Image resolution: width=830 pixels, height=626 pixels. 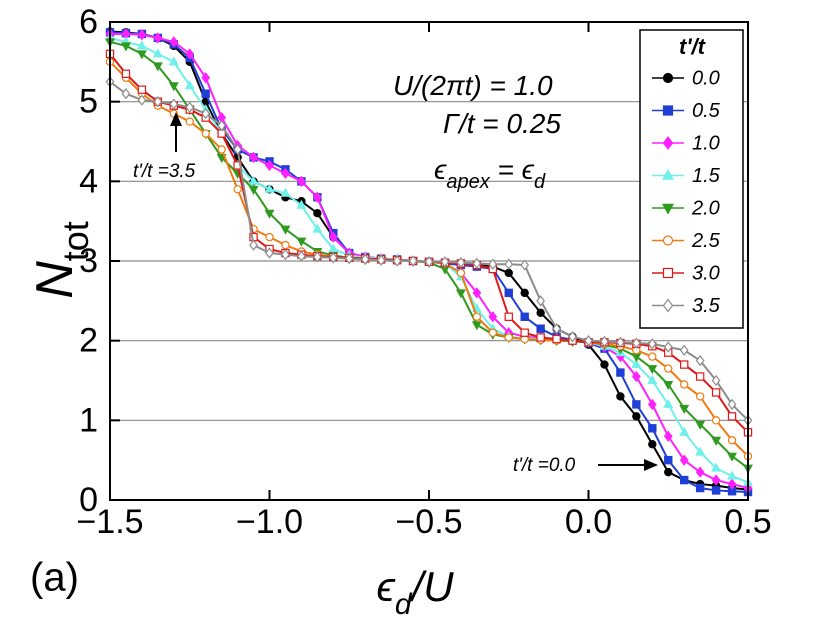 I want to click on legend-label: 1.0, so click(x=706, y=143).